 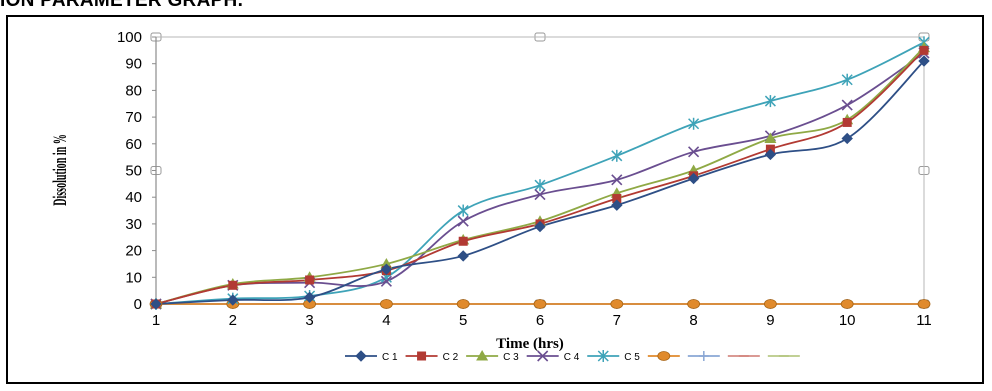 I want to click on x-tick-label: 11, so click(x=924, y=320).